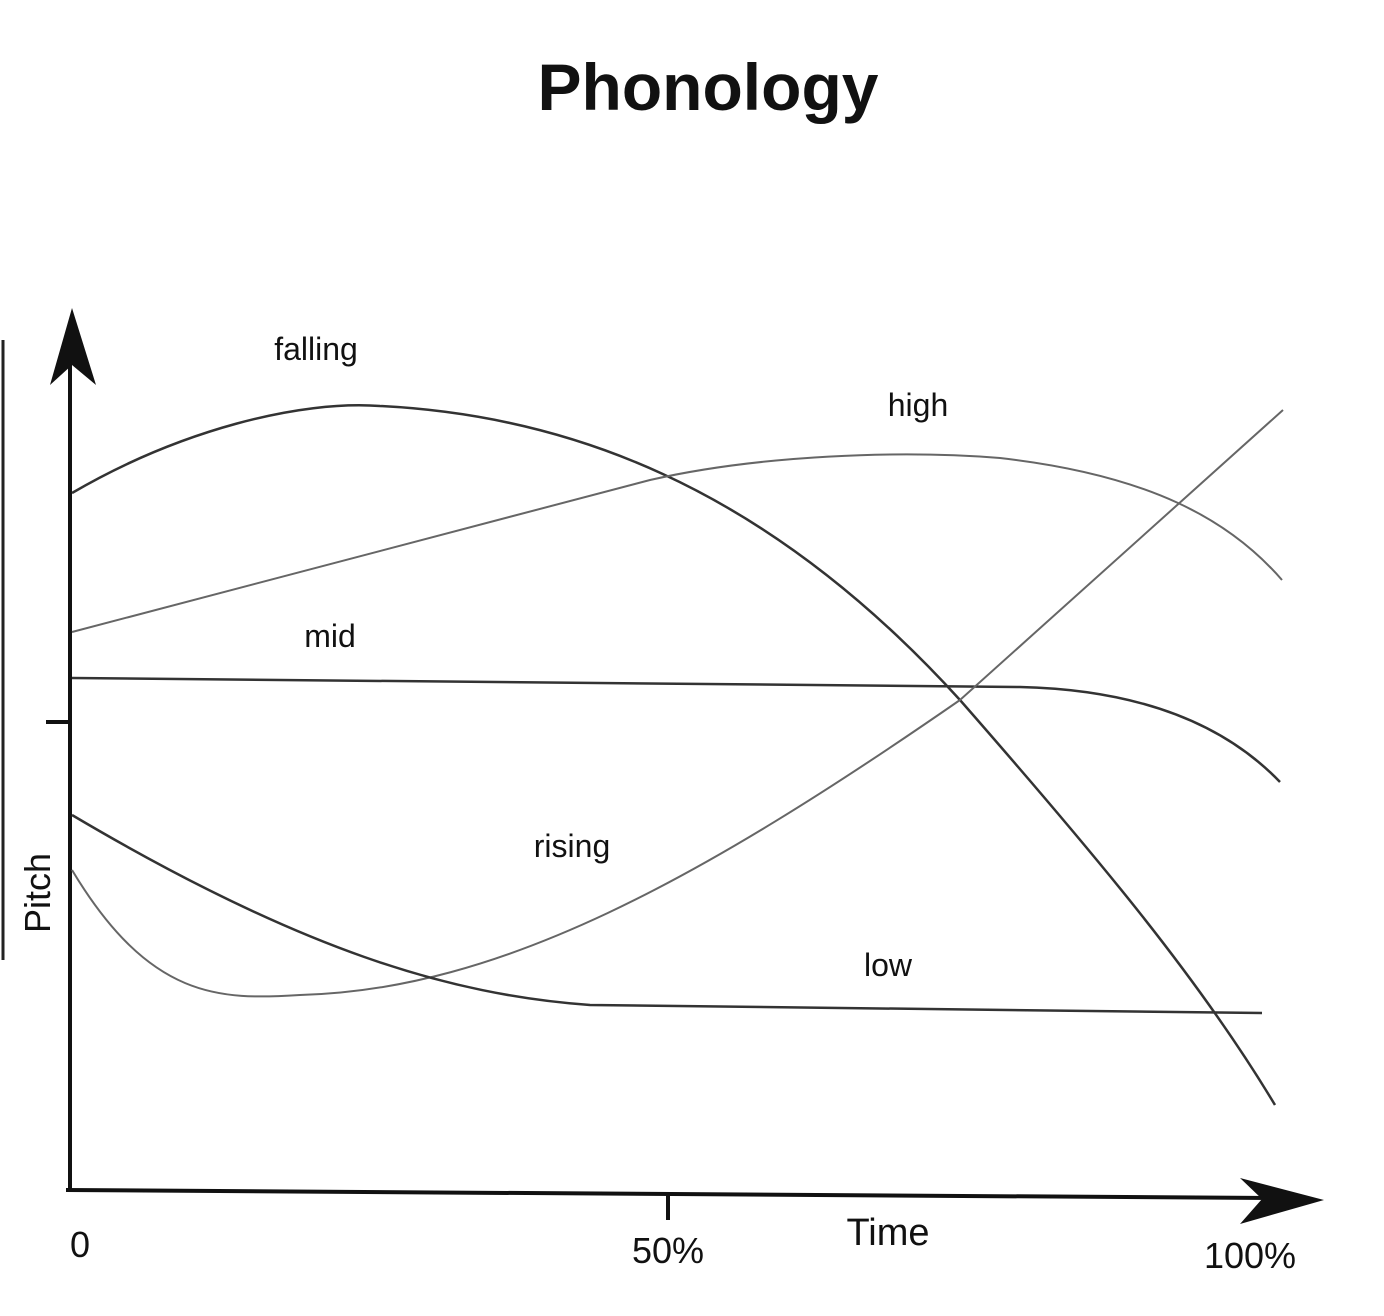 The image size is (1384, 1316). Describe the element at coordinates (316, 349) in the screenshot. I see `curve-label: falling` at that location.